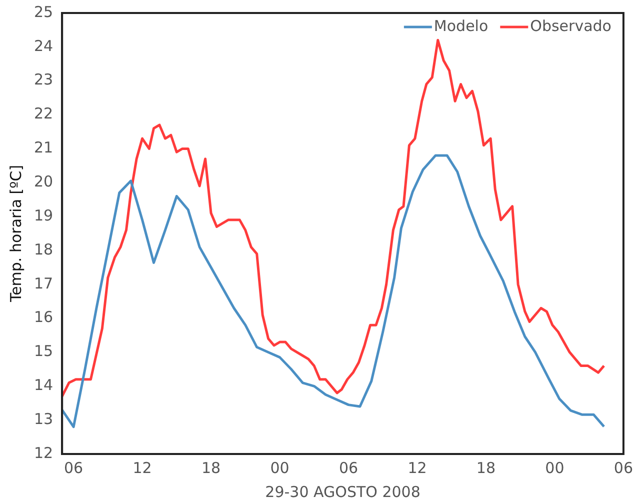 The width and height of the screenshot is (639, 504). I want to click on y-tick-label: 21, so click(44, 147).